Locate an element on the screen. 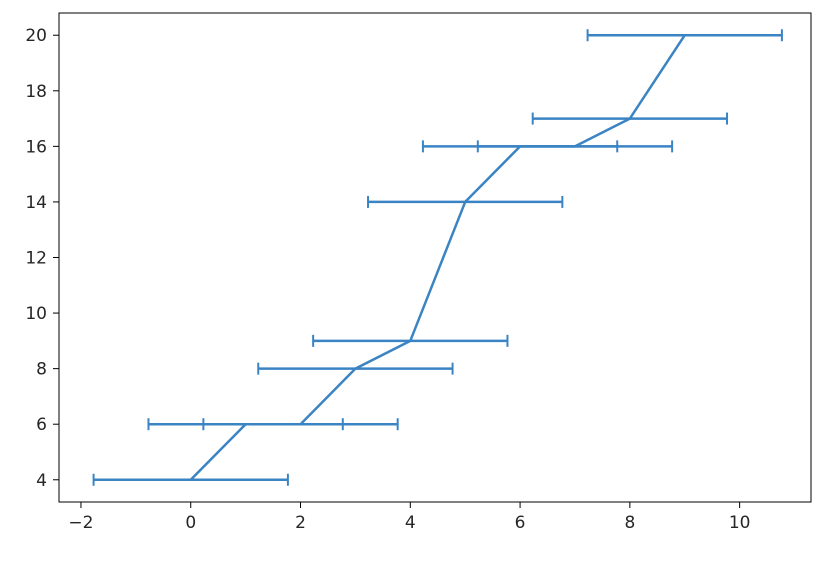  y-tick-label-6: 16 is located at coordinates (36, 147).